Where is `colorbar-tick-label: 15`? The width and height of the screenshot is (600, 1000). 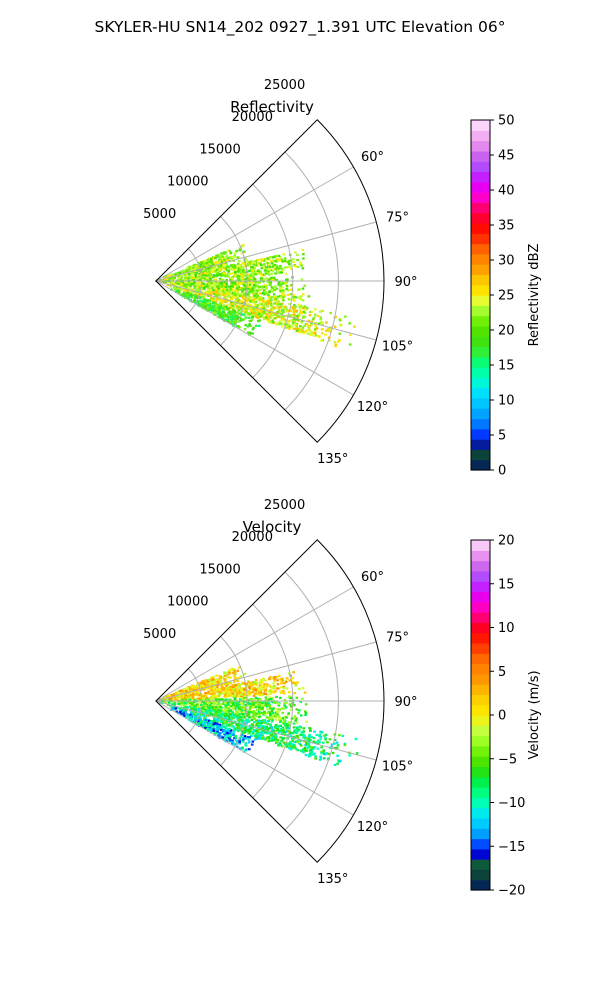
colorbar-tick-label: 15 is located at coordinates (506, 584).